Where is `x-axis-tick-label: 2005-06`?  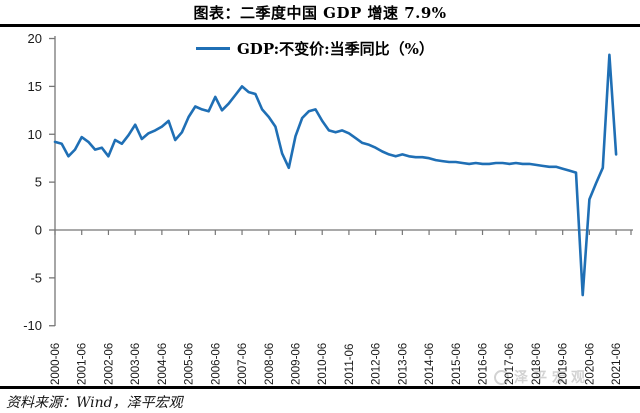
x-axis-tick-label: 2005-06 is located at coordinates (190, 364).